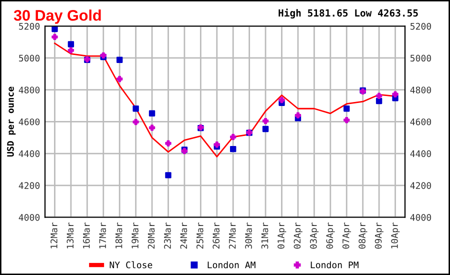 This screenshot has height=275, width=450. Describe the element at coordinates (57, 17) in the screenshot. I see `chart-title: 30 Day Gold` at that location.